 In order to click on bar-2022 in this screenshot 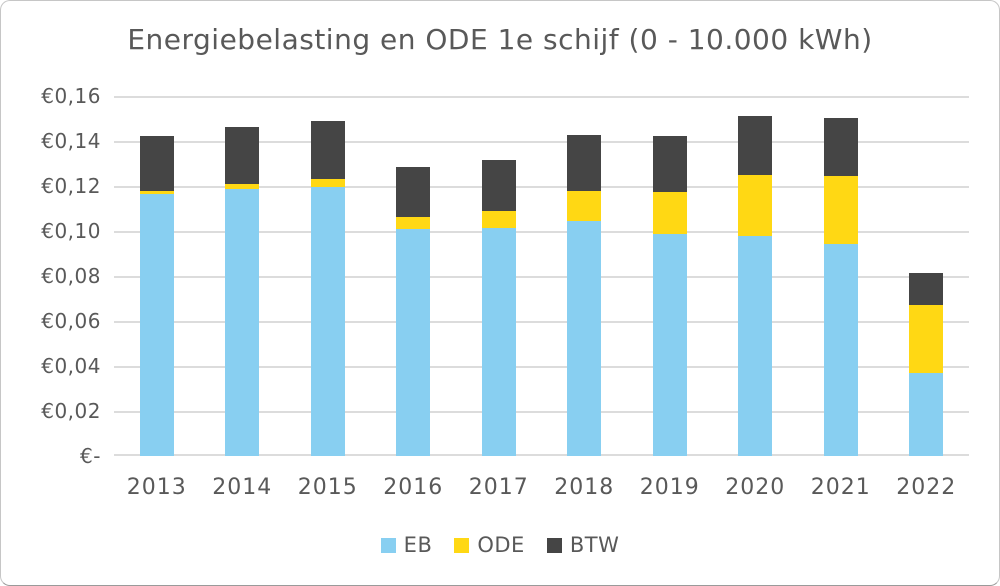, I will do `click(926, 364)`.